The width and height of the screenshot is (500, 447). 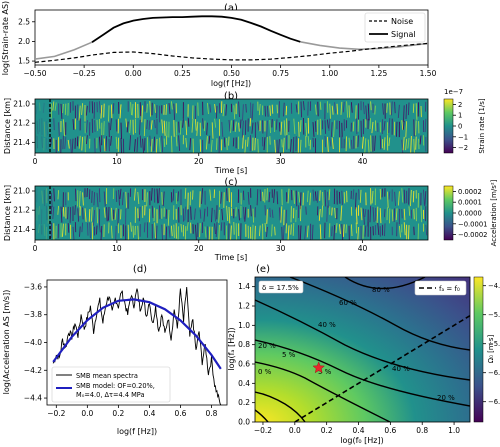 What do you see at coordinates (494, 315) in the screenshot?
I see `panel-e-cbtick-label: −5.0` at bounding box center [494, 315].